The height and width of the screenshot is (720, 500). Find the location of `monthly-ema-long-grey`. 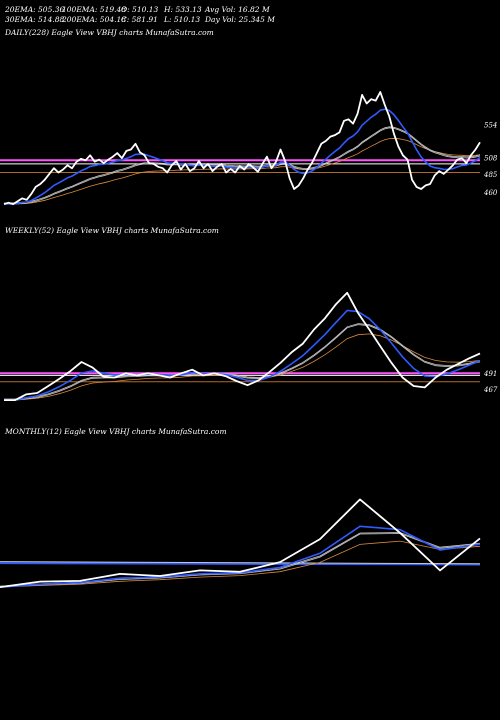

monthly-ema-long-grey is located at coordinates (240, 563).